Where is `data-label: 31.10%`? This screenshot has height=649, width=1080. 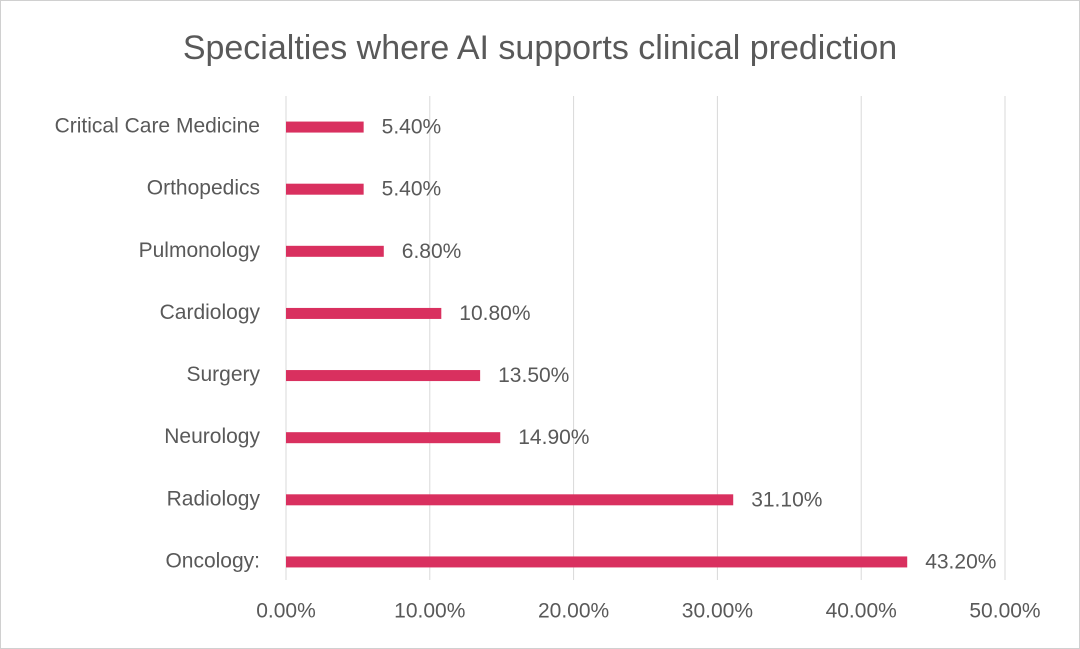 data-label: 31.10% is located at coordinates (786, 499).